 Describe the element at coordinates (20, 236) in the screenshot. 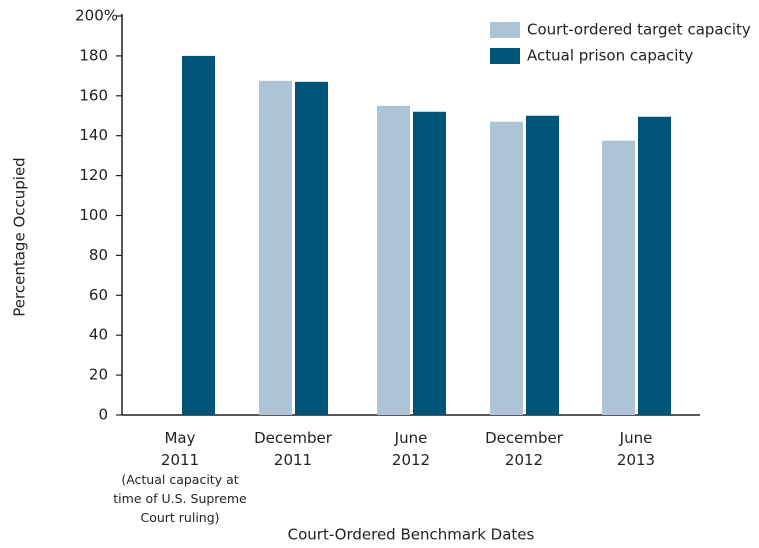

I see `y-axis-label: Percentage Occupied` at that location.